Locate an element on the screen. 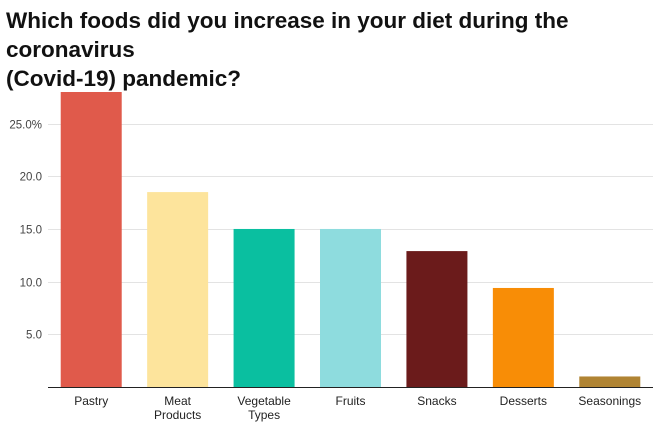  x-tick-label-line: Fruits is located at coordinates (351, 401).